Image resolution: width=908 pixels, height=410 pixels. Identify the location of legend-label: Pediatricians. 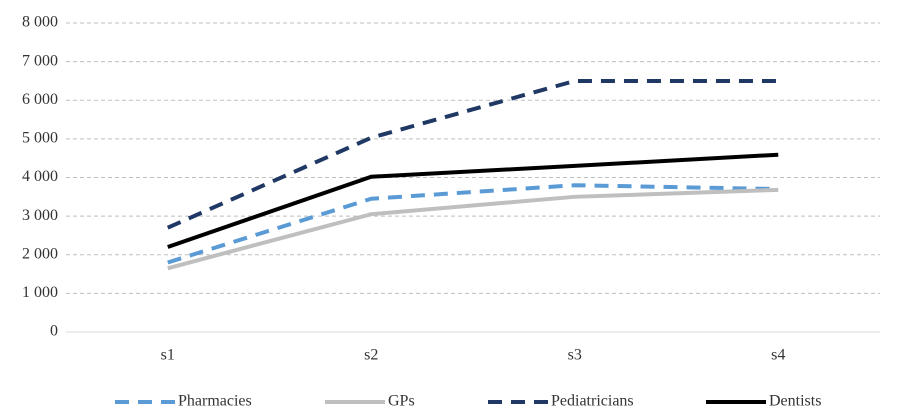
(592, 401).